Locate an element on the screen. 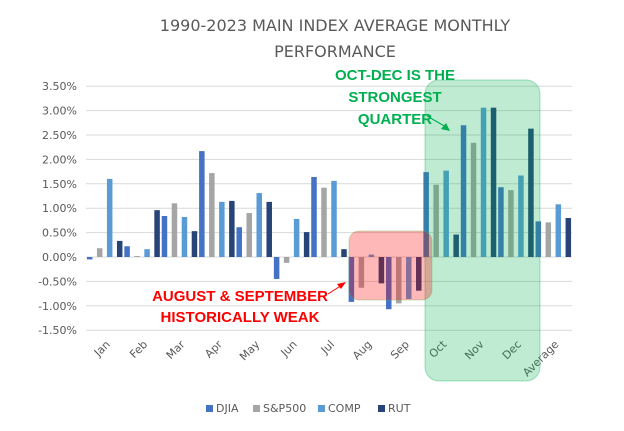  bar-djia-apr is located at coordinates (202, 204).